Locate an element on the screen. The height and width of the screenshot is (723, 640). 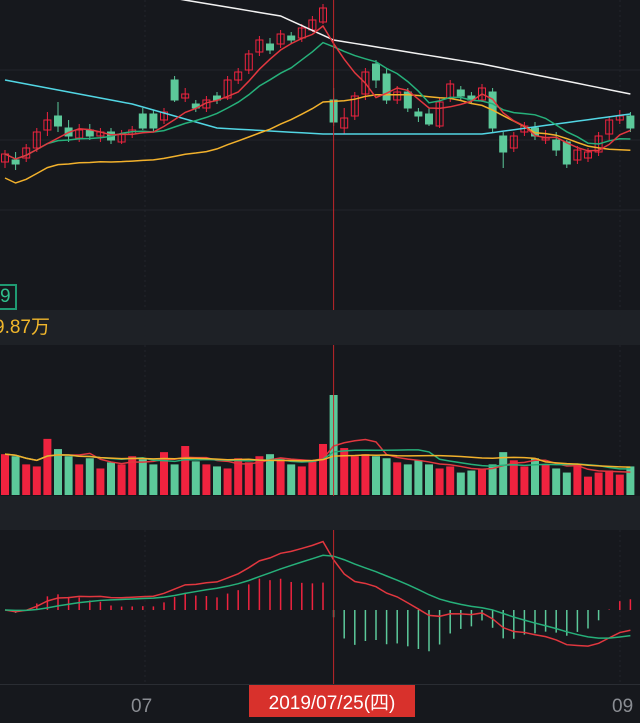
macd-header-bar is located at coordinates (320, 513).